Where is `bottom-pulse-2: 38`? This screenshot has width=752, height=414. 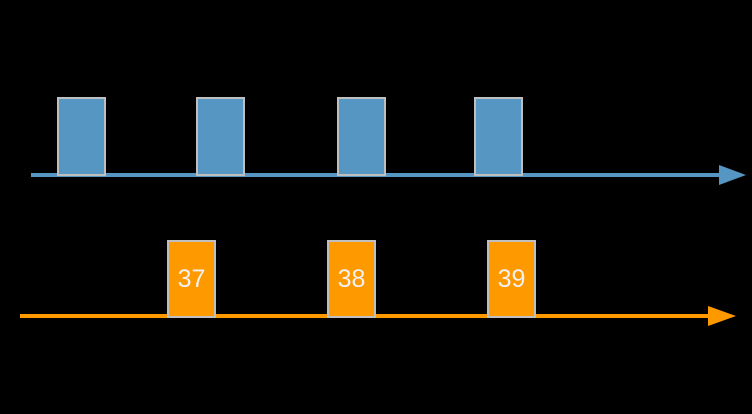 bottom-pulse-2: 38 is located at coordinates (351, 279).